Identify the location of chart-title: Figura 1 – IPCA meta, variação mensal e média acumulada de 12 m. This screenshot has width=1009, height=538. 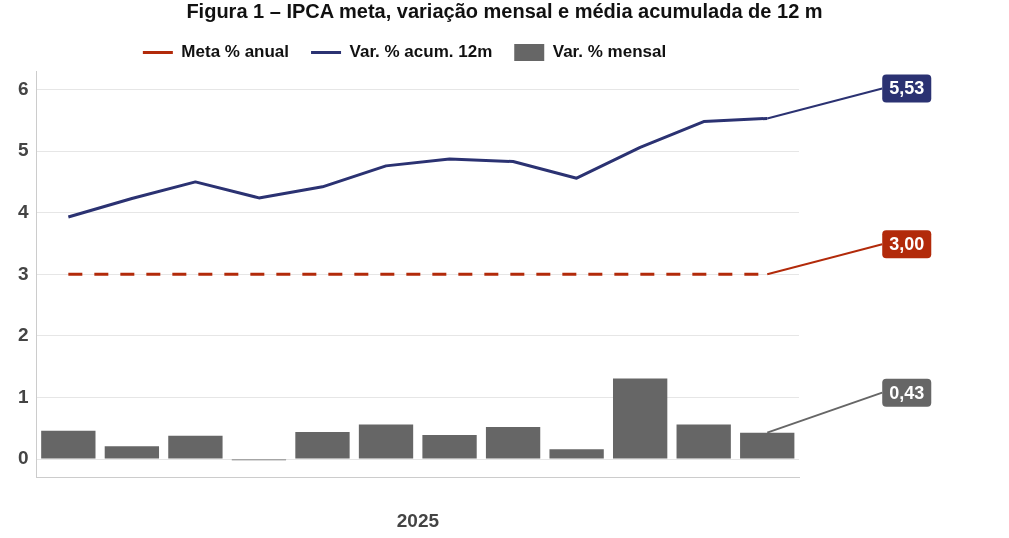
(504, 11).